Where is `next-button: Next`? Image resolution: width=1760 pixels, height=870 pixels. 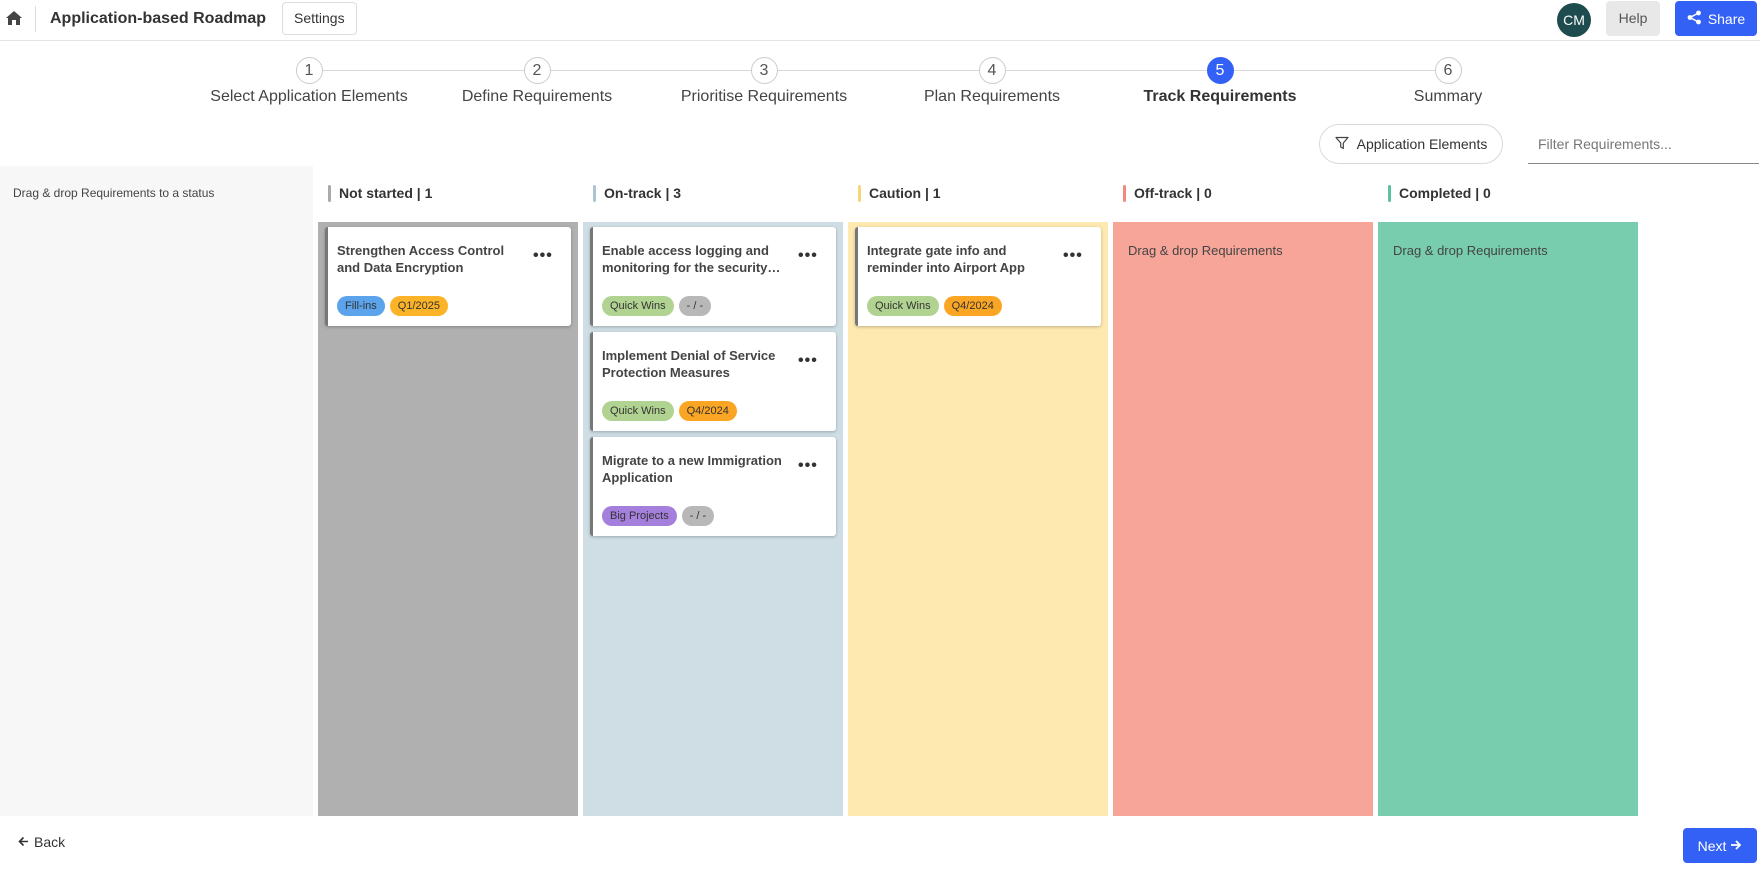
next-button: Next is located at coordinates (1720, 845).